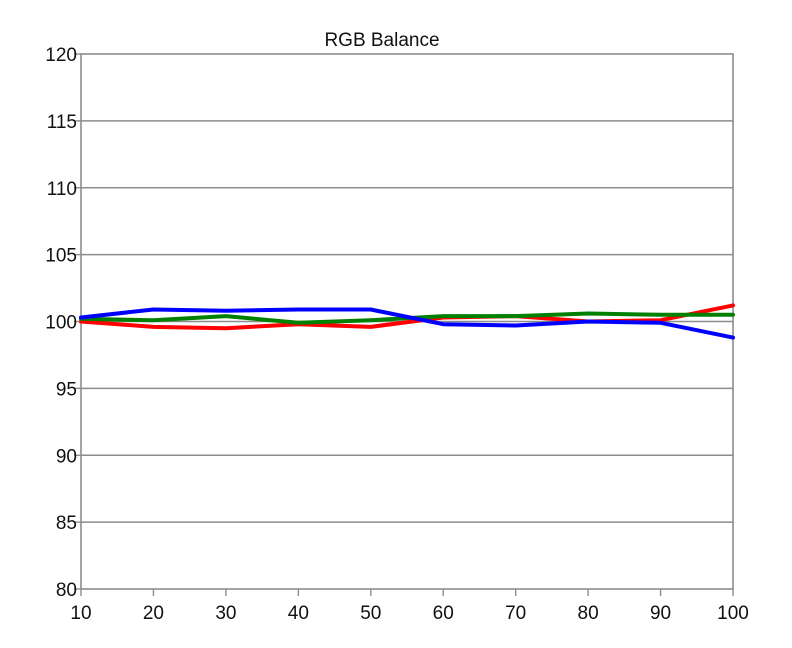  What do you see at coordinates (588, 613) in the screenshot?
I see `x-tick-label: 80` at bounding box center [588, 613].